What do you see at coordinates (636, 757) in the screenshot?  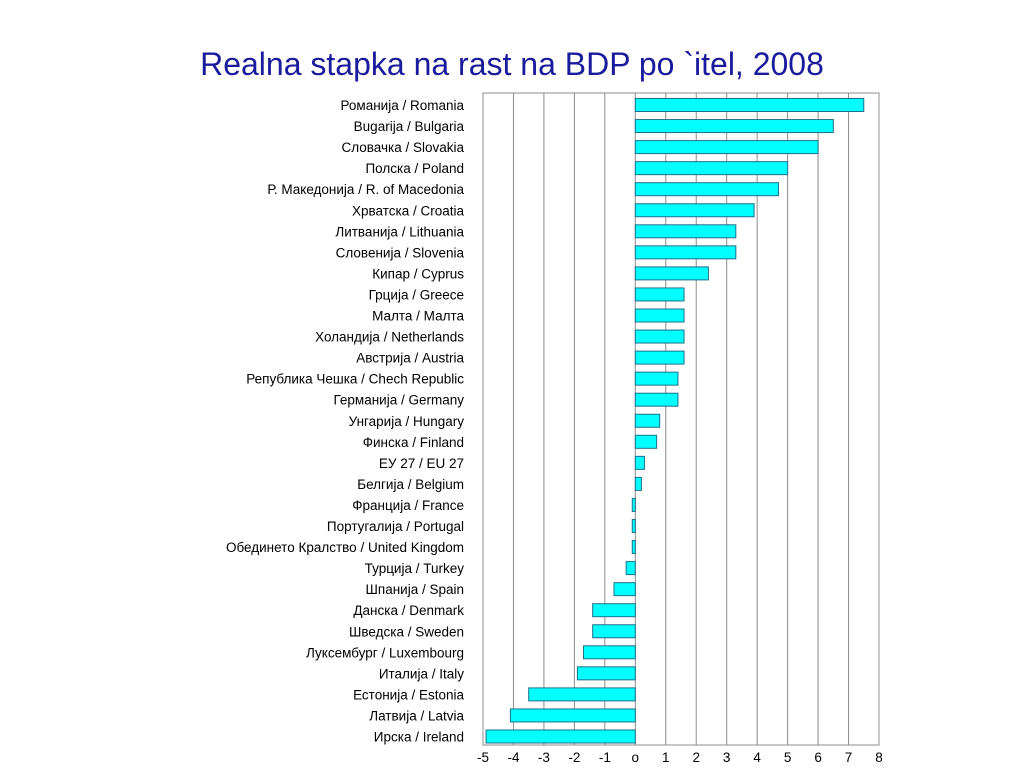 I see `x-tick-label: o` at bounding box center [636, 757].